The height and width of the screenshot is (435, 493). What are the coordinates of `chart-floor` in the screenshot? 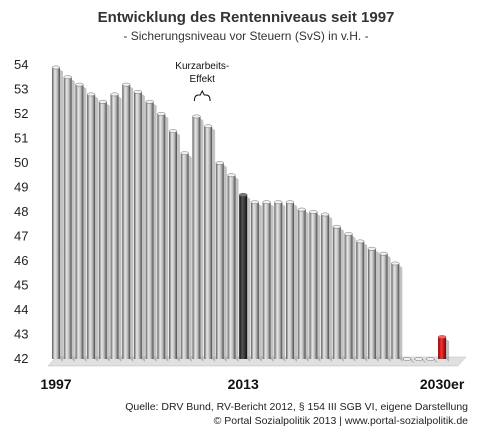 It's located at (257, 361).